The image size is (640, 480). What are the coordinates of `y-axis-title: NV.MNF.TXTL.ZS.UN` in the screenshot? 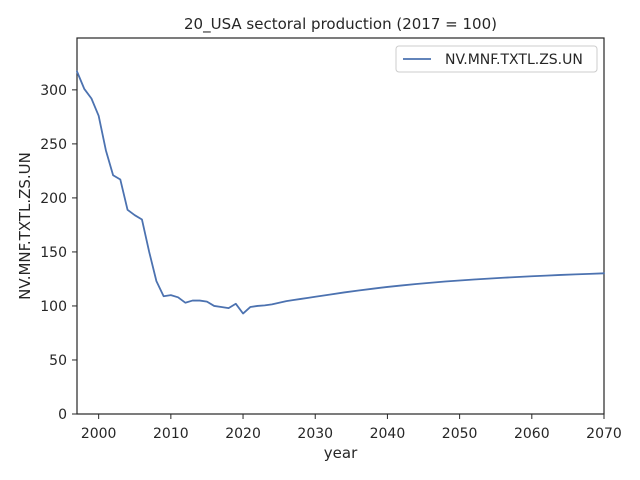 It's located at (25, 226).